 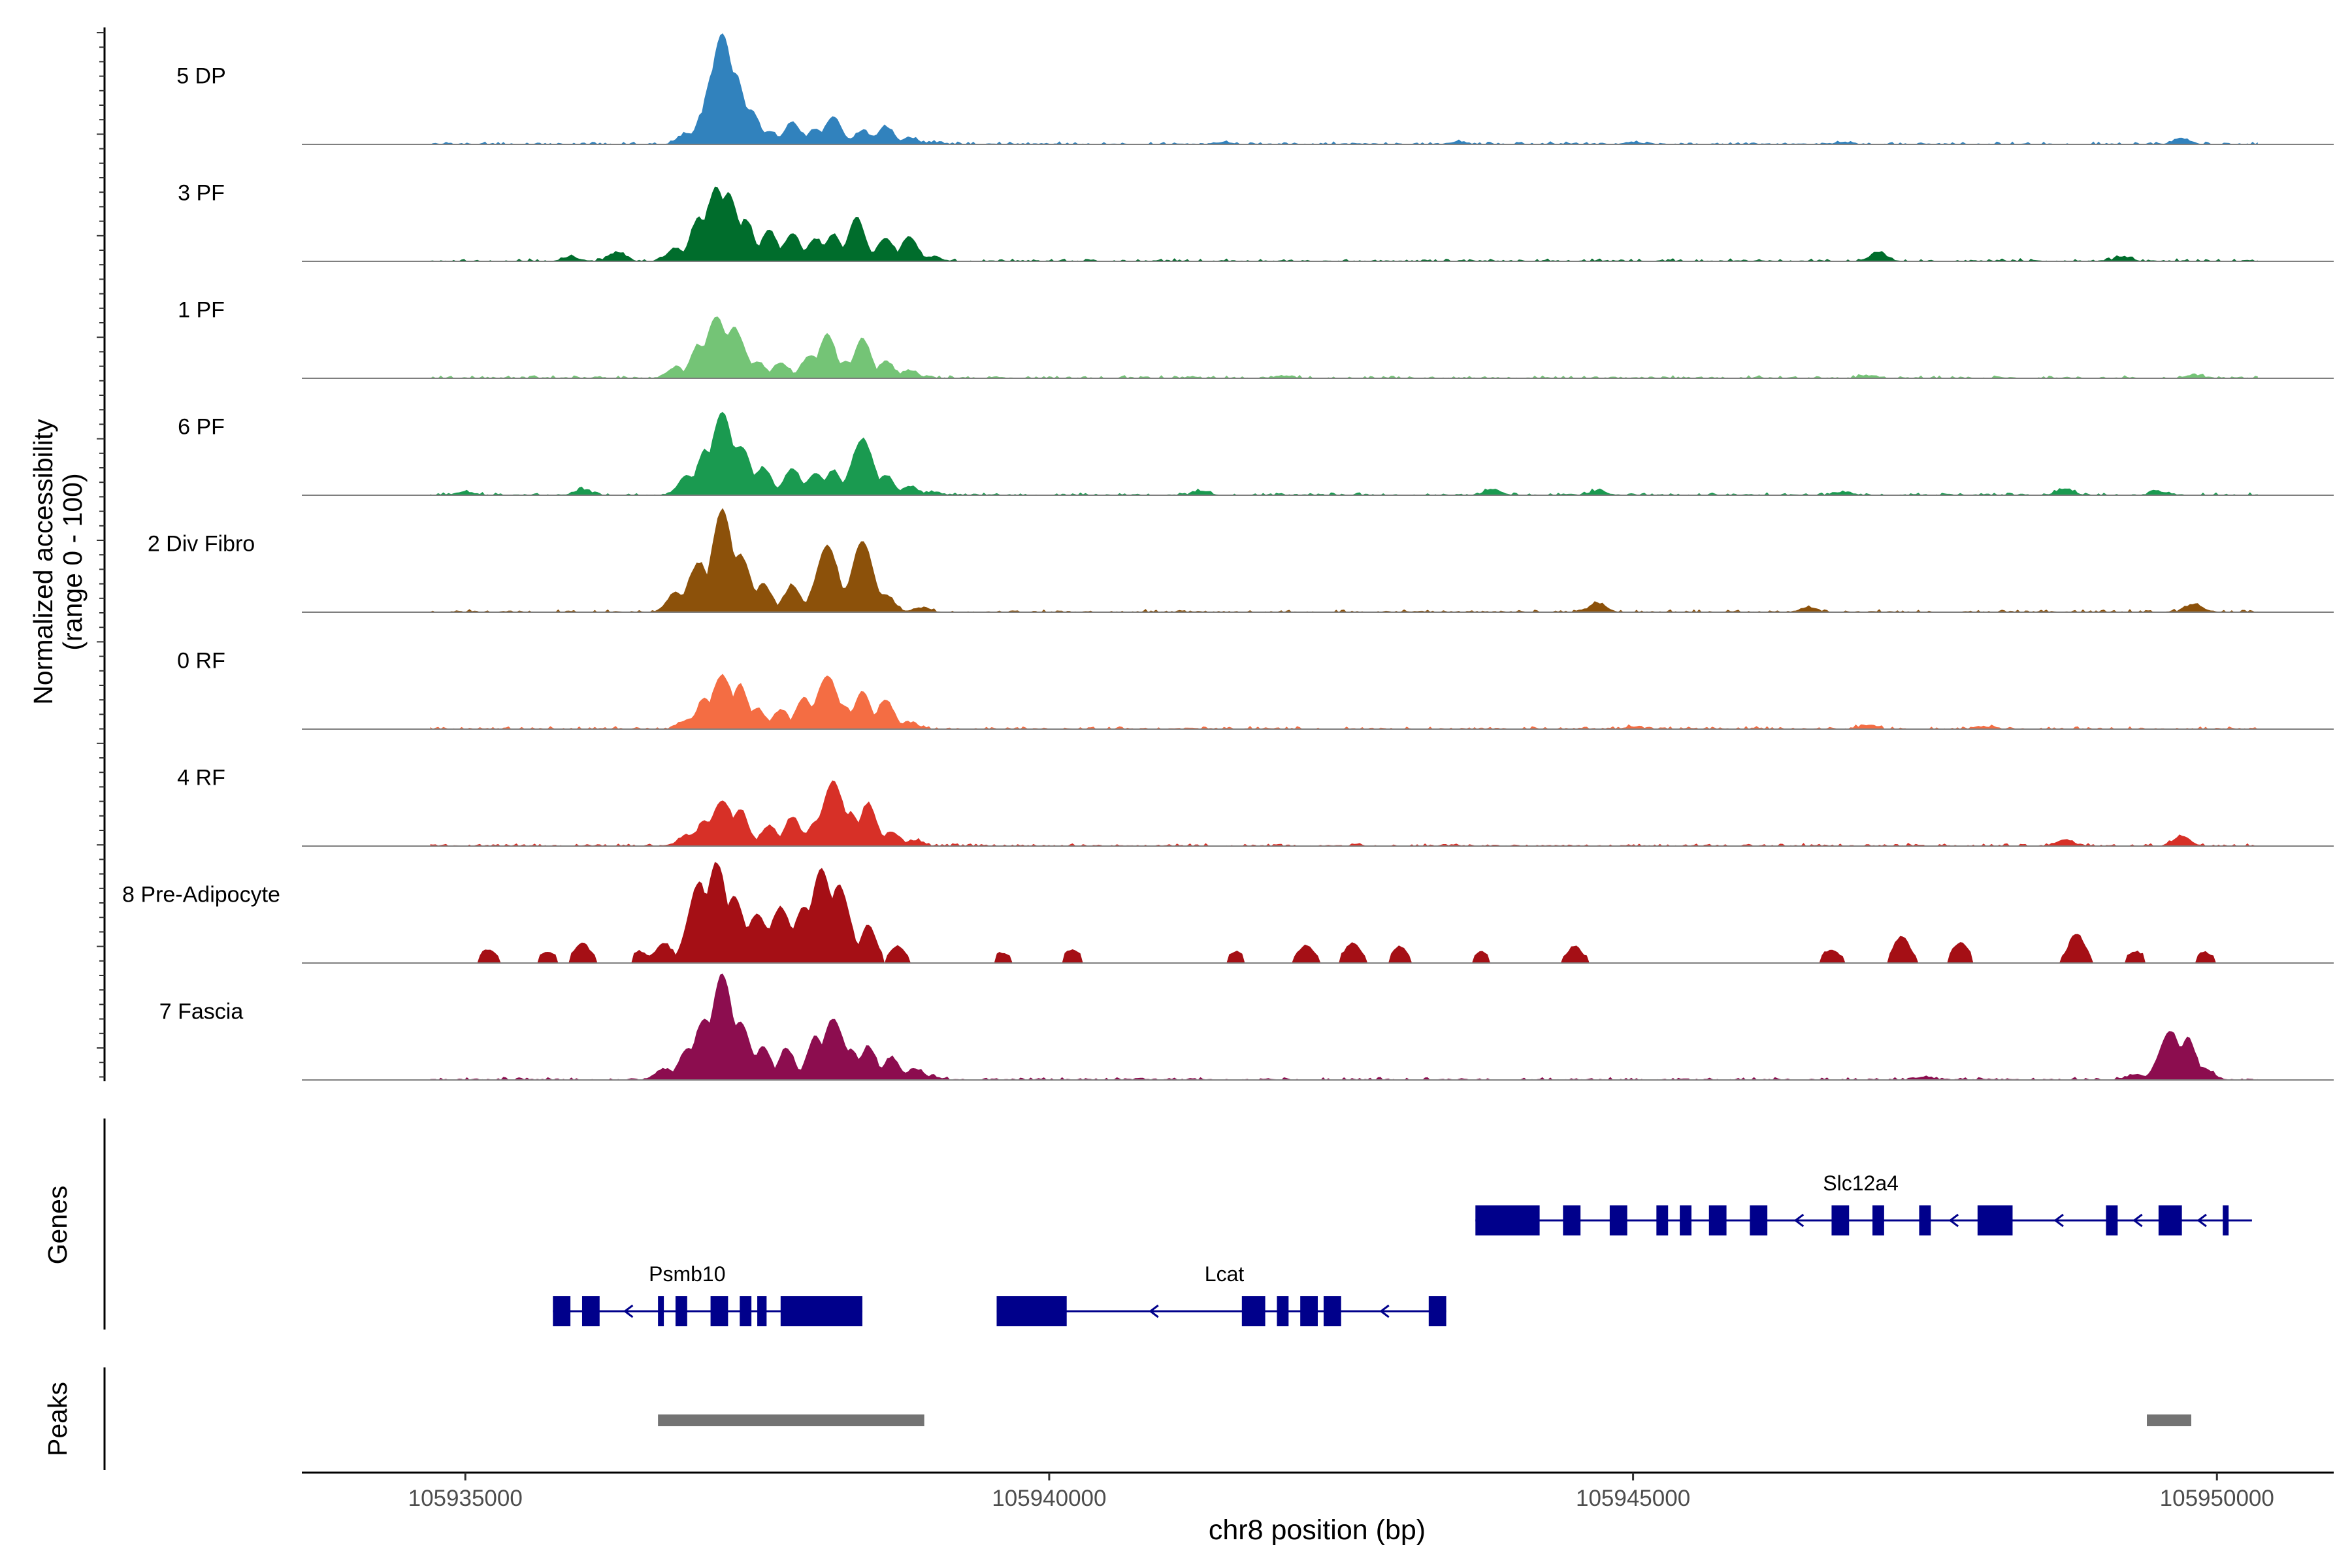 I want to click on track-label-2: 1 PF, so click(x=201, y=310).